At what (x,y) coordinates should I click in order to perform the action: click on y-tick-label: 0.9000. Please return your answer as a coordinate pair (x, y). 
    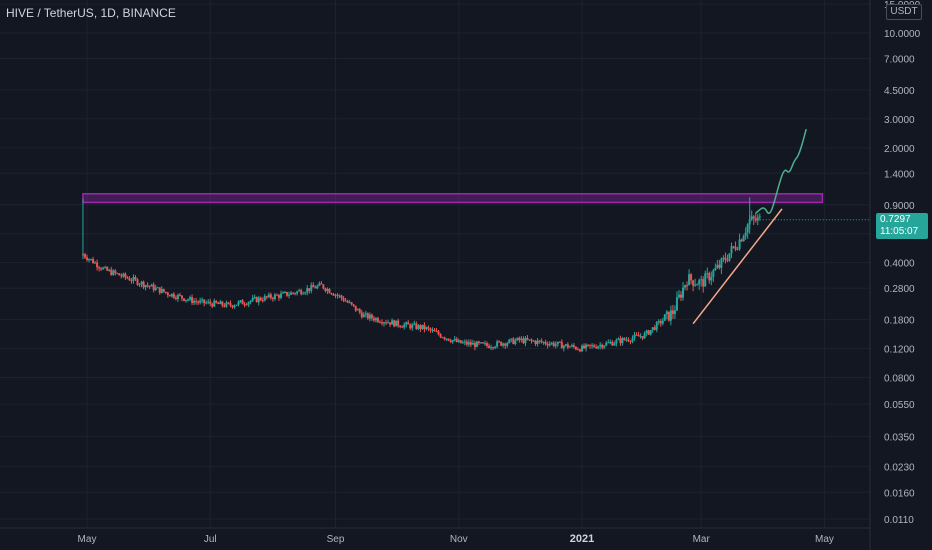
    Looking at the image, I should click on (899, 206).